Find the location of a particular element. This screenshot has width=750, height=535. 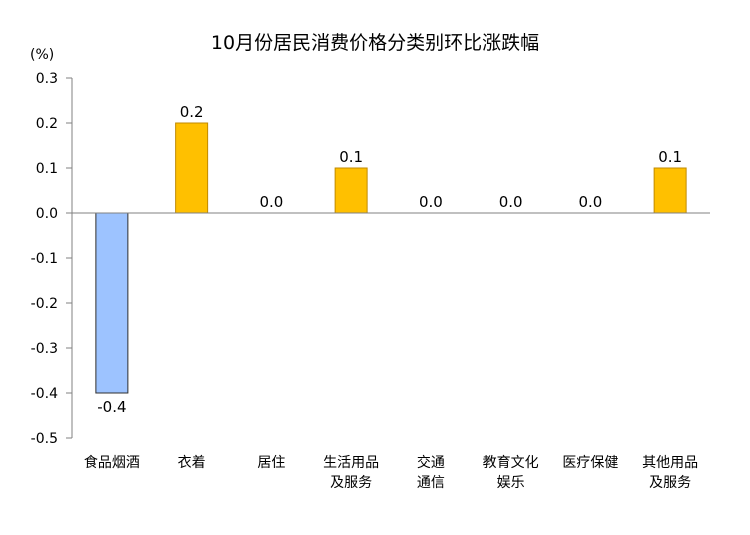

x-category-label: 交通 is located at coordinates (431, 462).